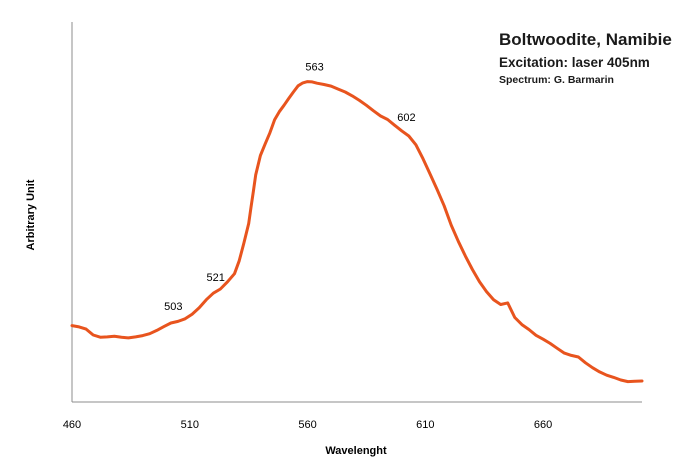 The width and height of the screenshot is (700, 473). I want to click on y-axis-title: Arbitrary Unit, so click(31, 214).